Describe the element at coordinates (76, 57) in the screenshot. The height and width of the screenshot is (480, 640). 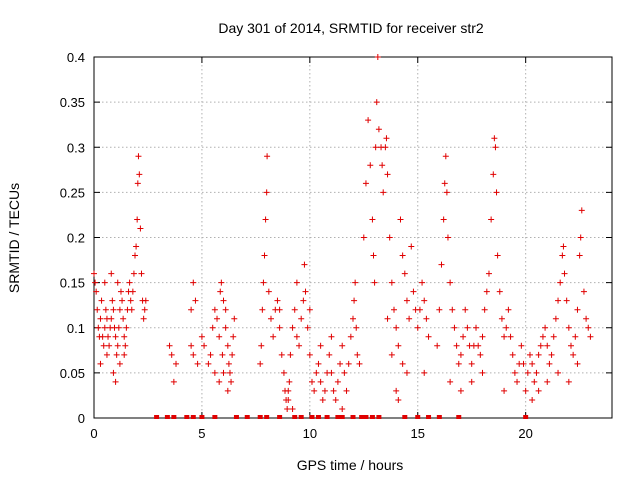
I see `y-tick-label: 0.4` at that location.